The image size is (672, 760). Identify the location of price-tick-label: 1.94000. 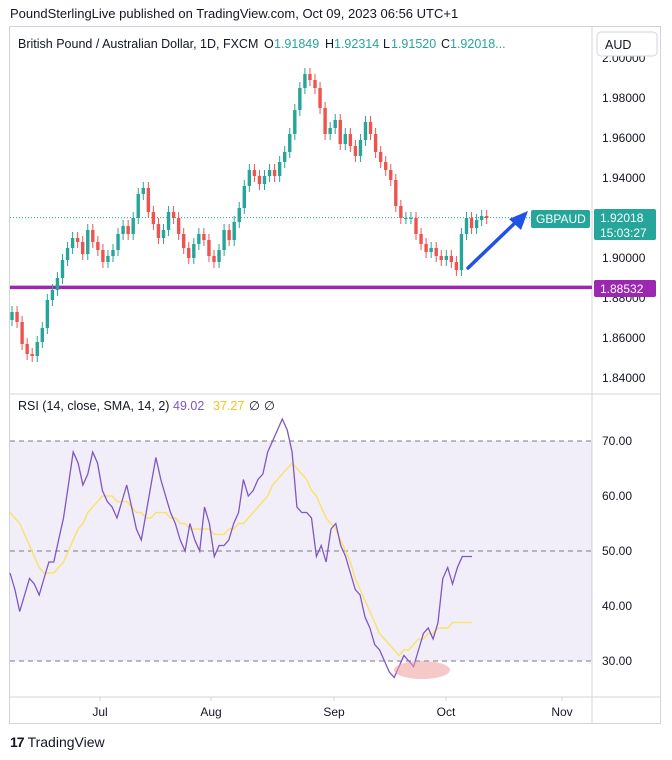
(624, 178).